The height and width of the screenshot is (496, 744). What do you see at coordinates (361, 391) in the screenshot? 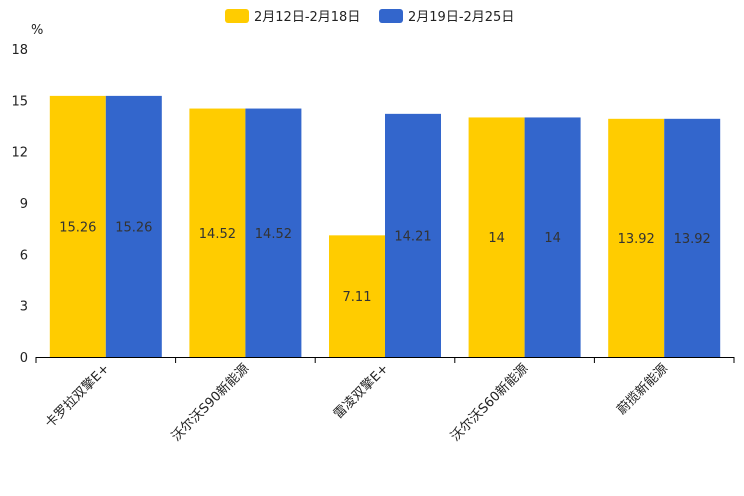
I see `x-tick-label: 雷凌双擎E+` at bounding box center [361, 391].